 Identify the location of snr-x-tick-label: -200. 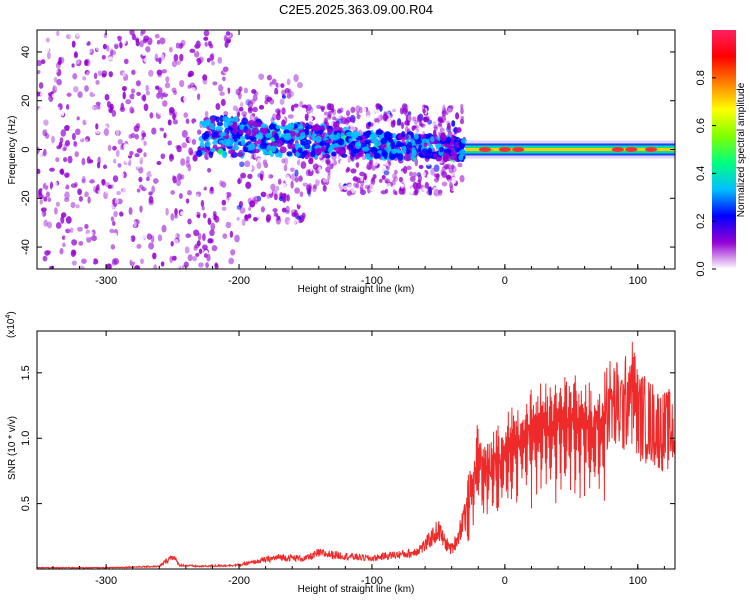
(239, 581).